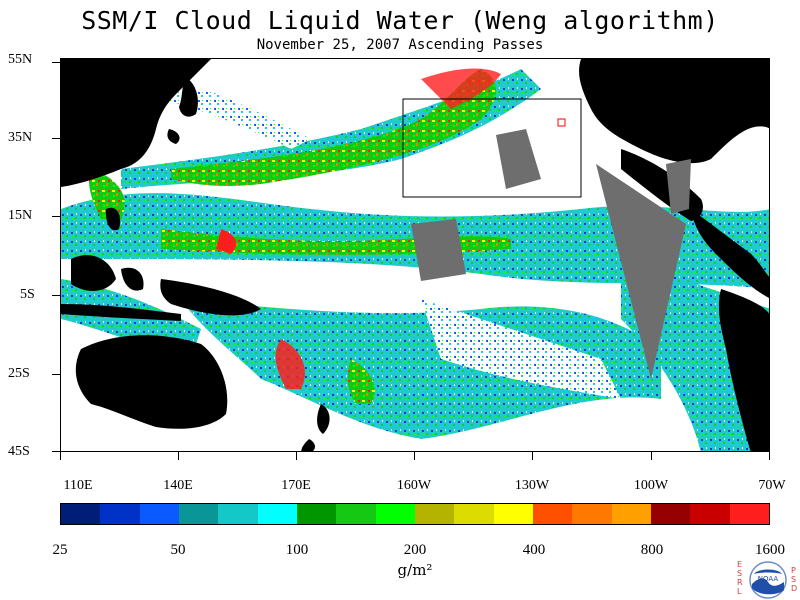 This screenshot has height=600, width=800. Describe the element at coordinates (20, 215) in the screenshot. I see `lat-label-15n: 15N` at that location.